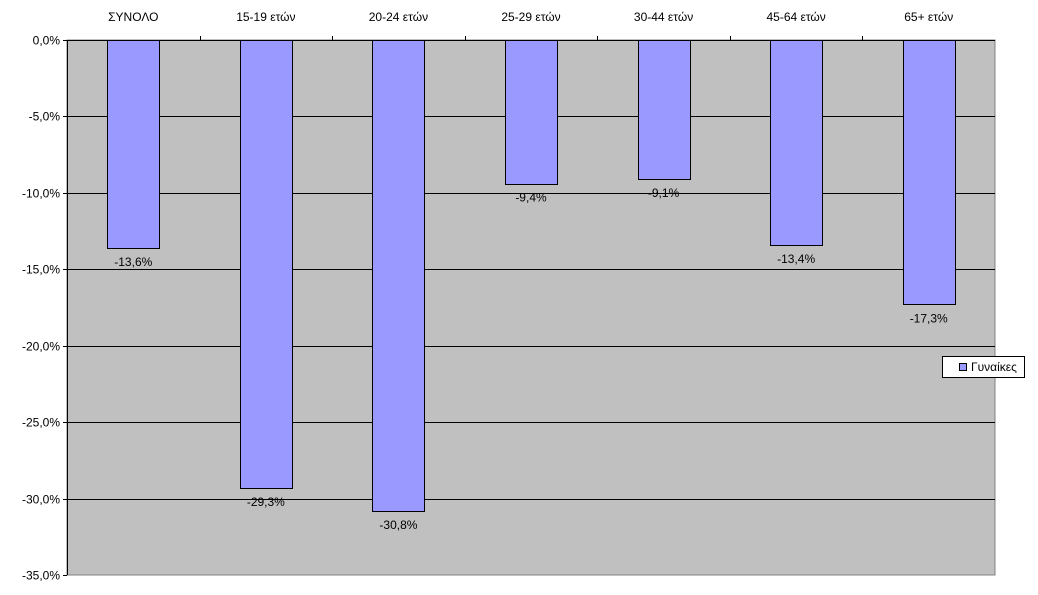 This screenshot has width=1038, height=595. I want to click on x-tick-label: 15-19 ετών, so click(265, 17).